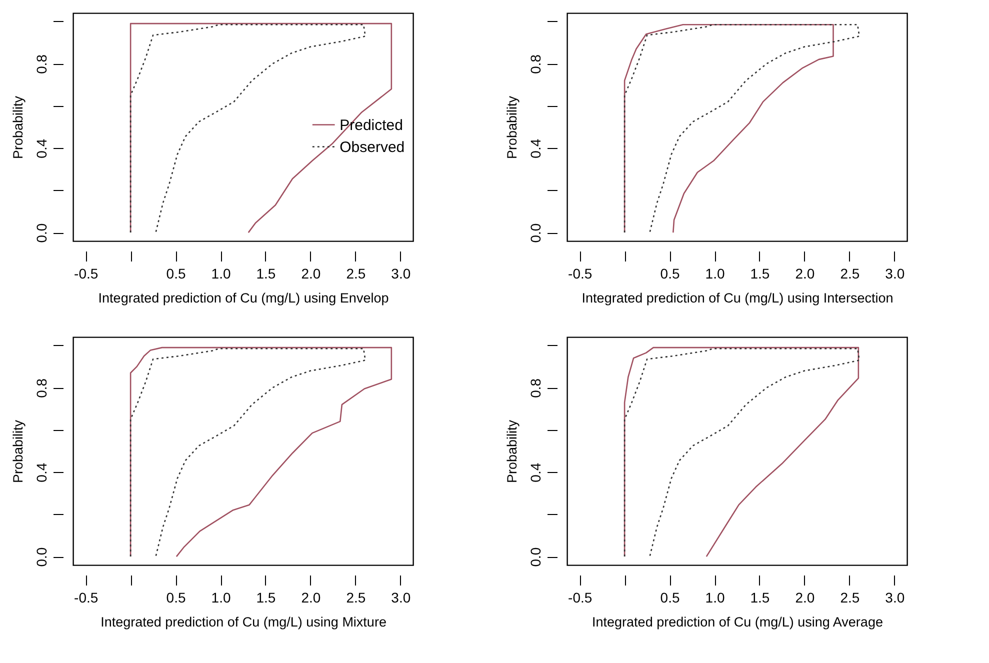  What do you see at coordinates (243, 298) in the screenshot?
I see `x-axis-title: Integrated prediction of Cu (mg/L) using Envelop` at bounding box center [243, 298].